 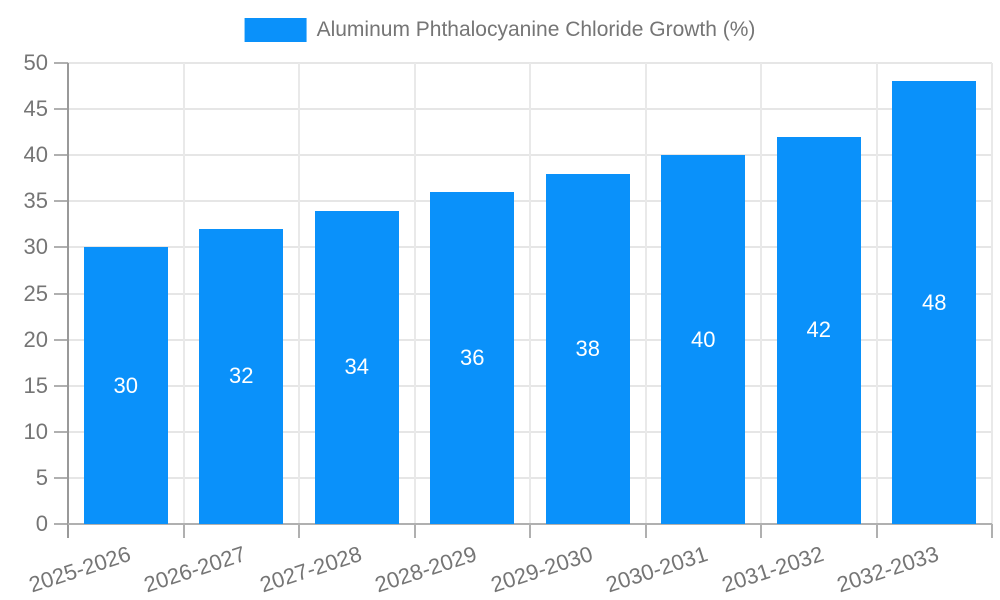 I want to click on x-tick-label: 2027-2028, so click(x=310, y=569).